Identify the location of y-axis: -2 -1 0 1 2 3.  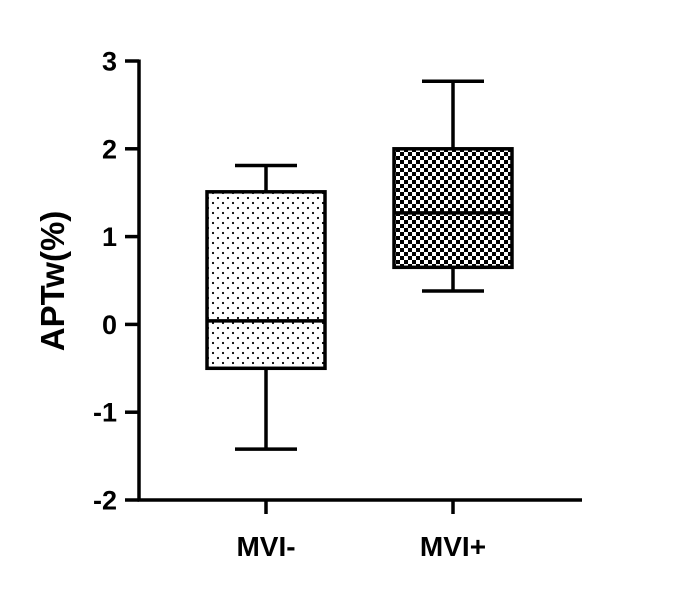
(117, 281).